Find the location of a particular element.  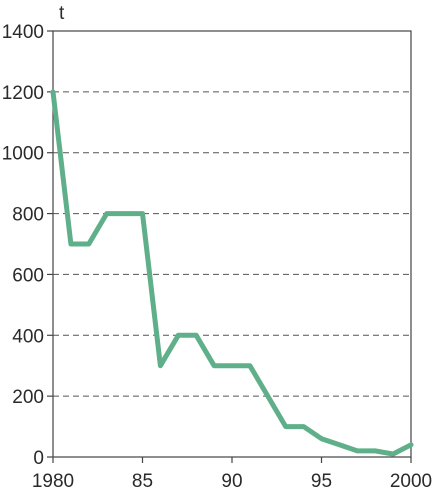

data-point-1985 is located at coordinates (142, 213).